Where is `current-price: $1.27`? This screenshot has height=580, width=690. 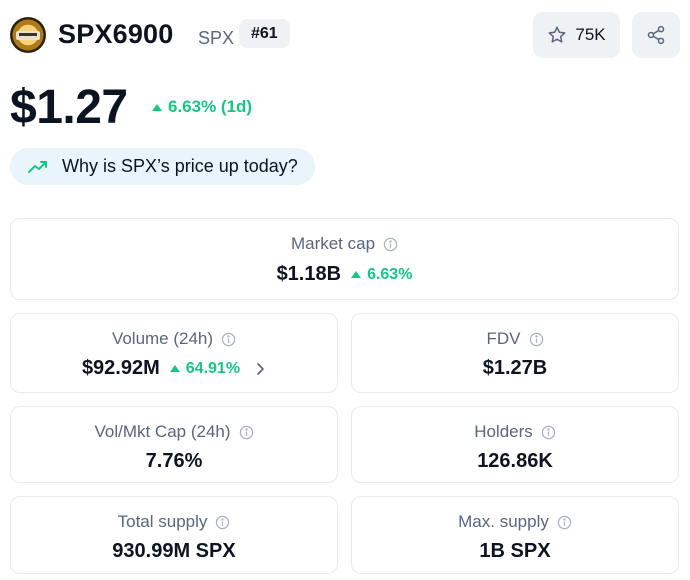 current-price: $1.27 is located at coordinates (69, 107).